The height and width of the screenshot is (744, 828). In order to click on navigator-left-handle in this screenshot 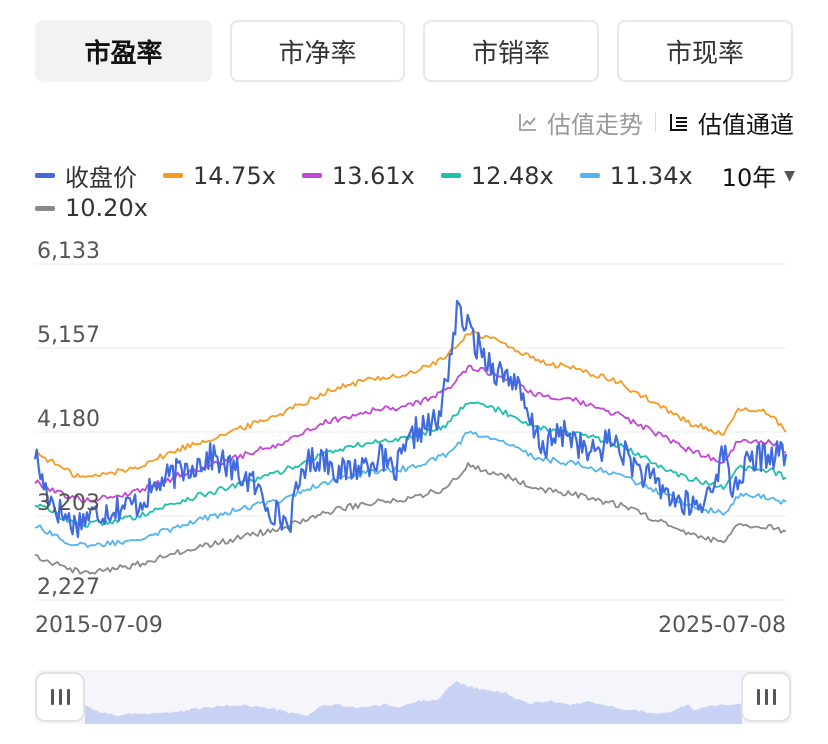, I will do `click(60, 697)`.